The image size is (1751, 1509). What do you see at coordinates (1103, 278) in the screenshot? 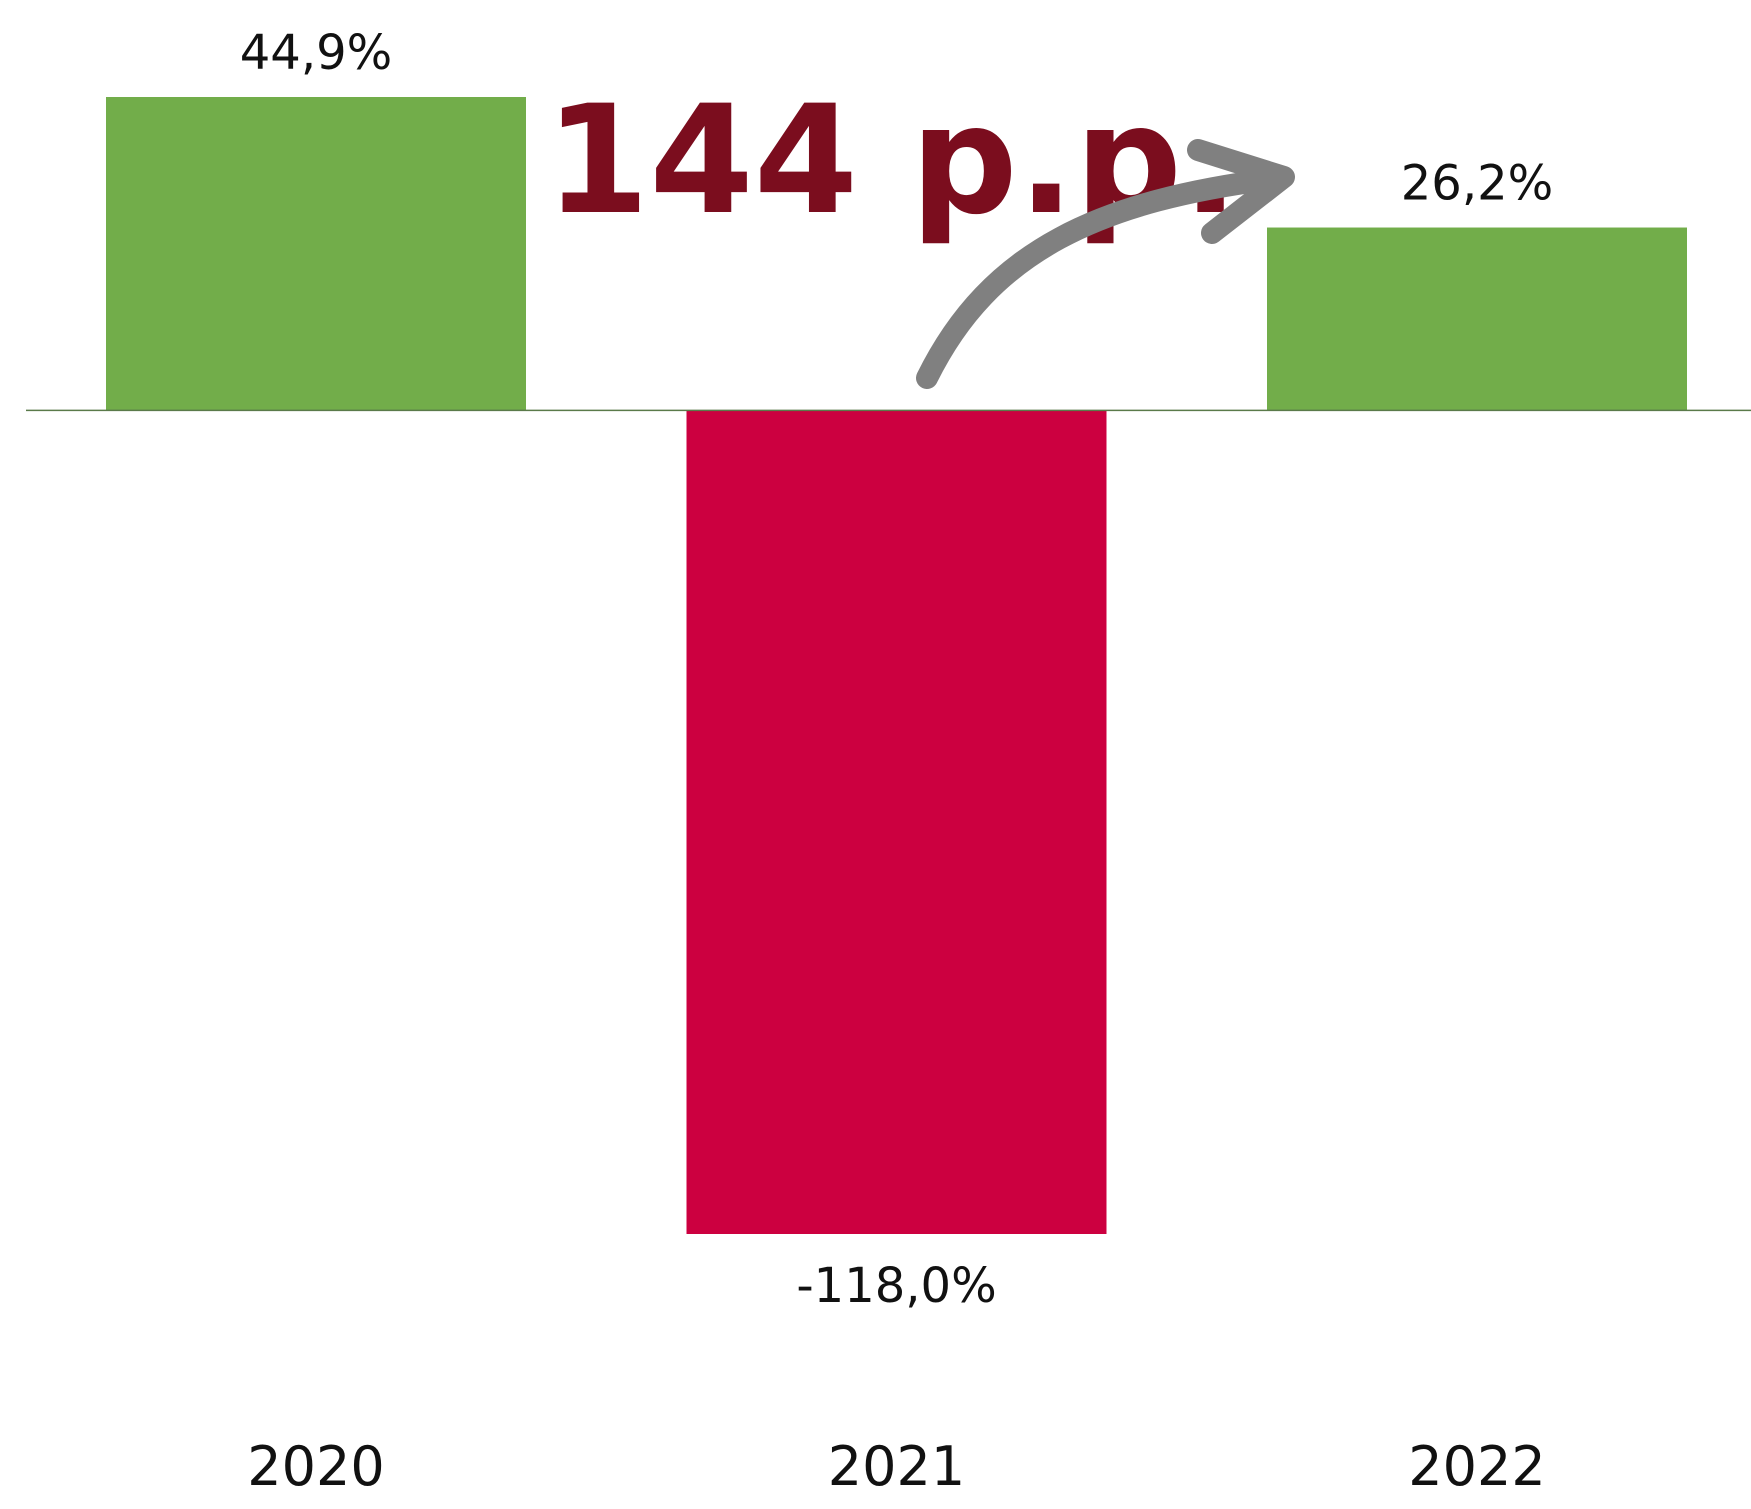
I see `arrow-curve` at bounding box center [1103, 278].